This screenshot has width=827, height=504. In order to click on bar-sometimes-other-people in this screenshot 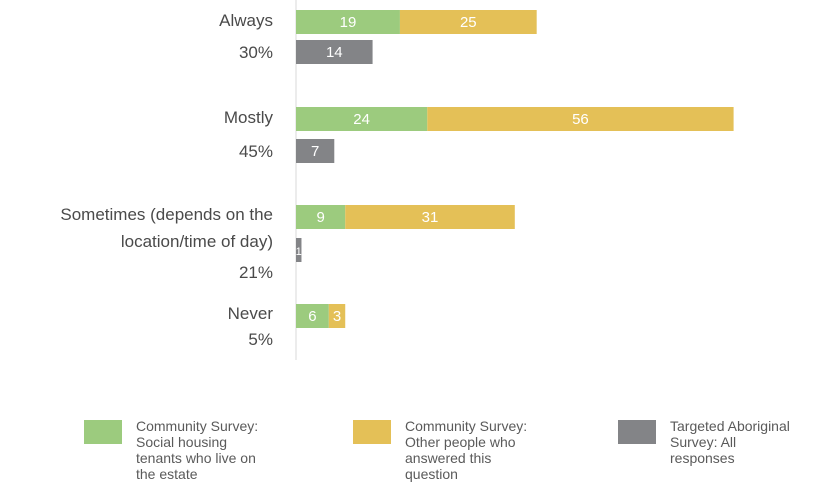, I will do `click(430, 217)`.